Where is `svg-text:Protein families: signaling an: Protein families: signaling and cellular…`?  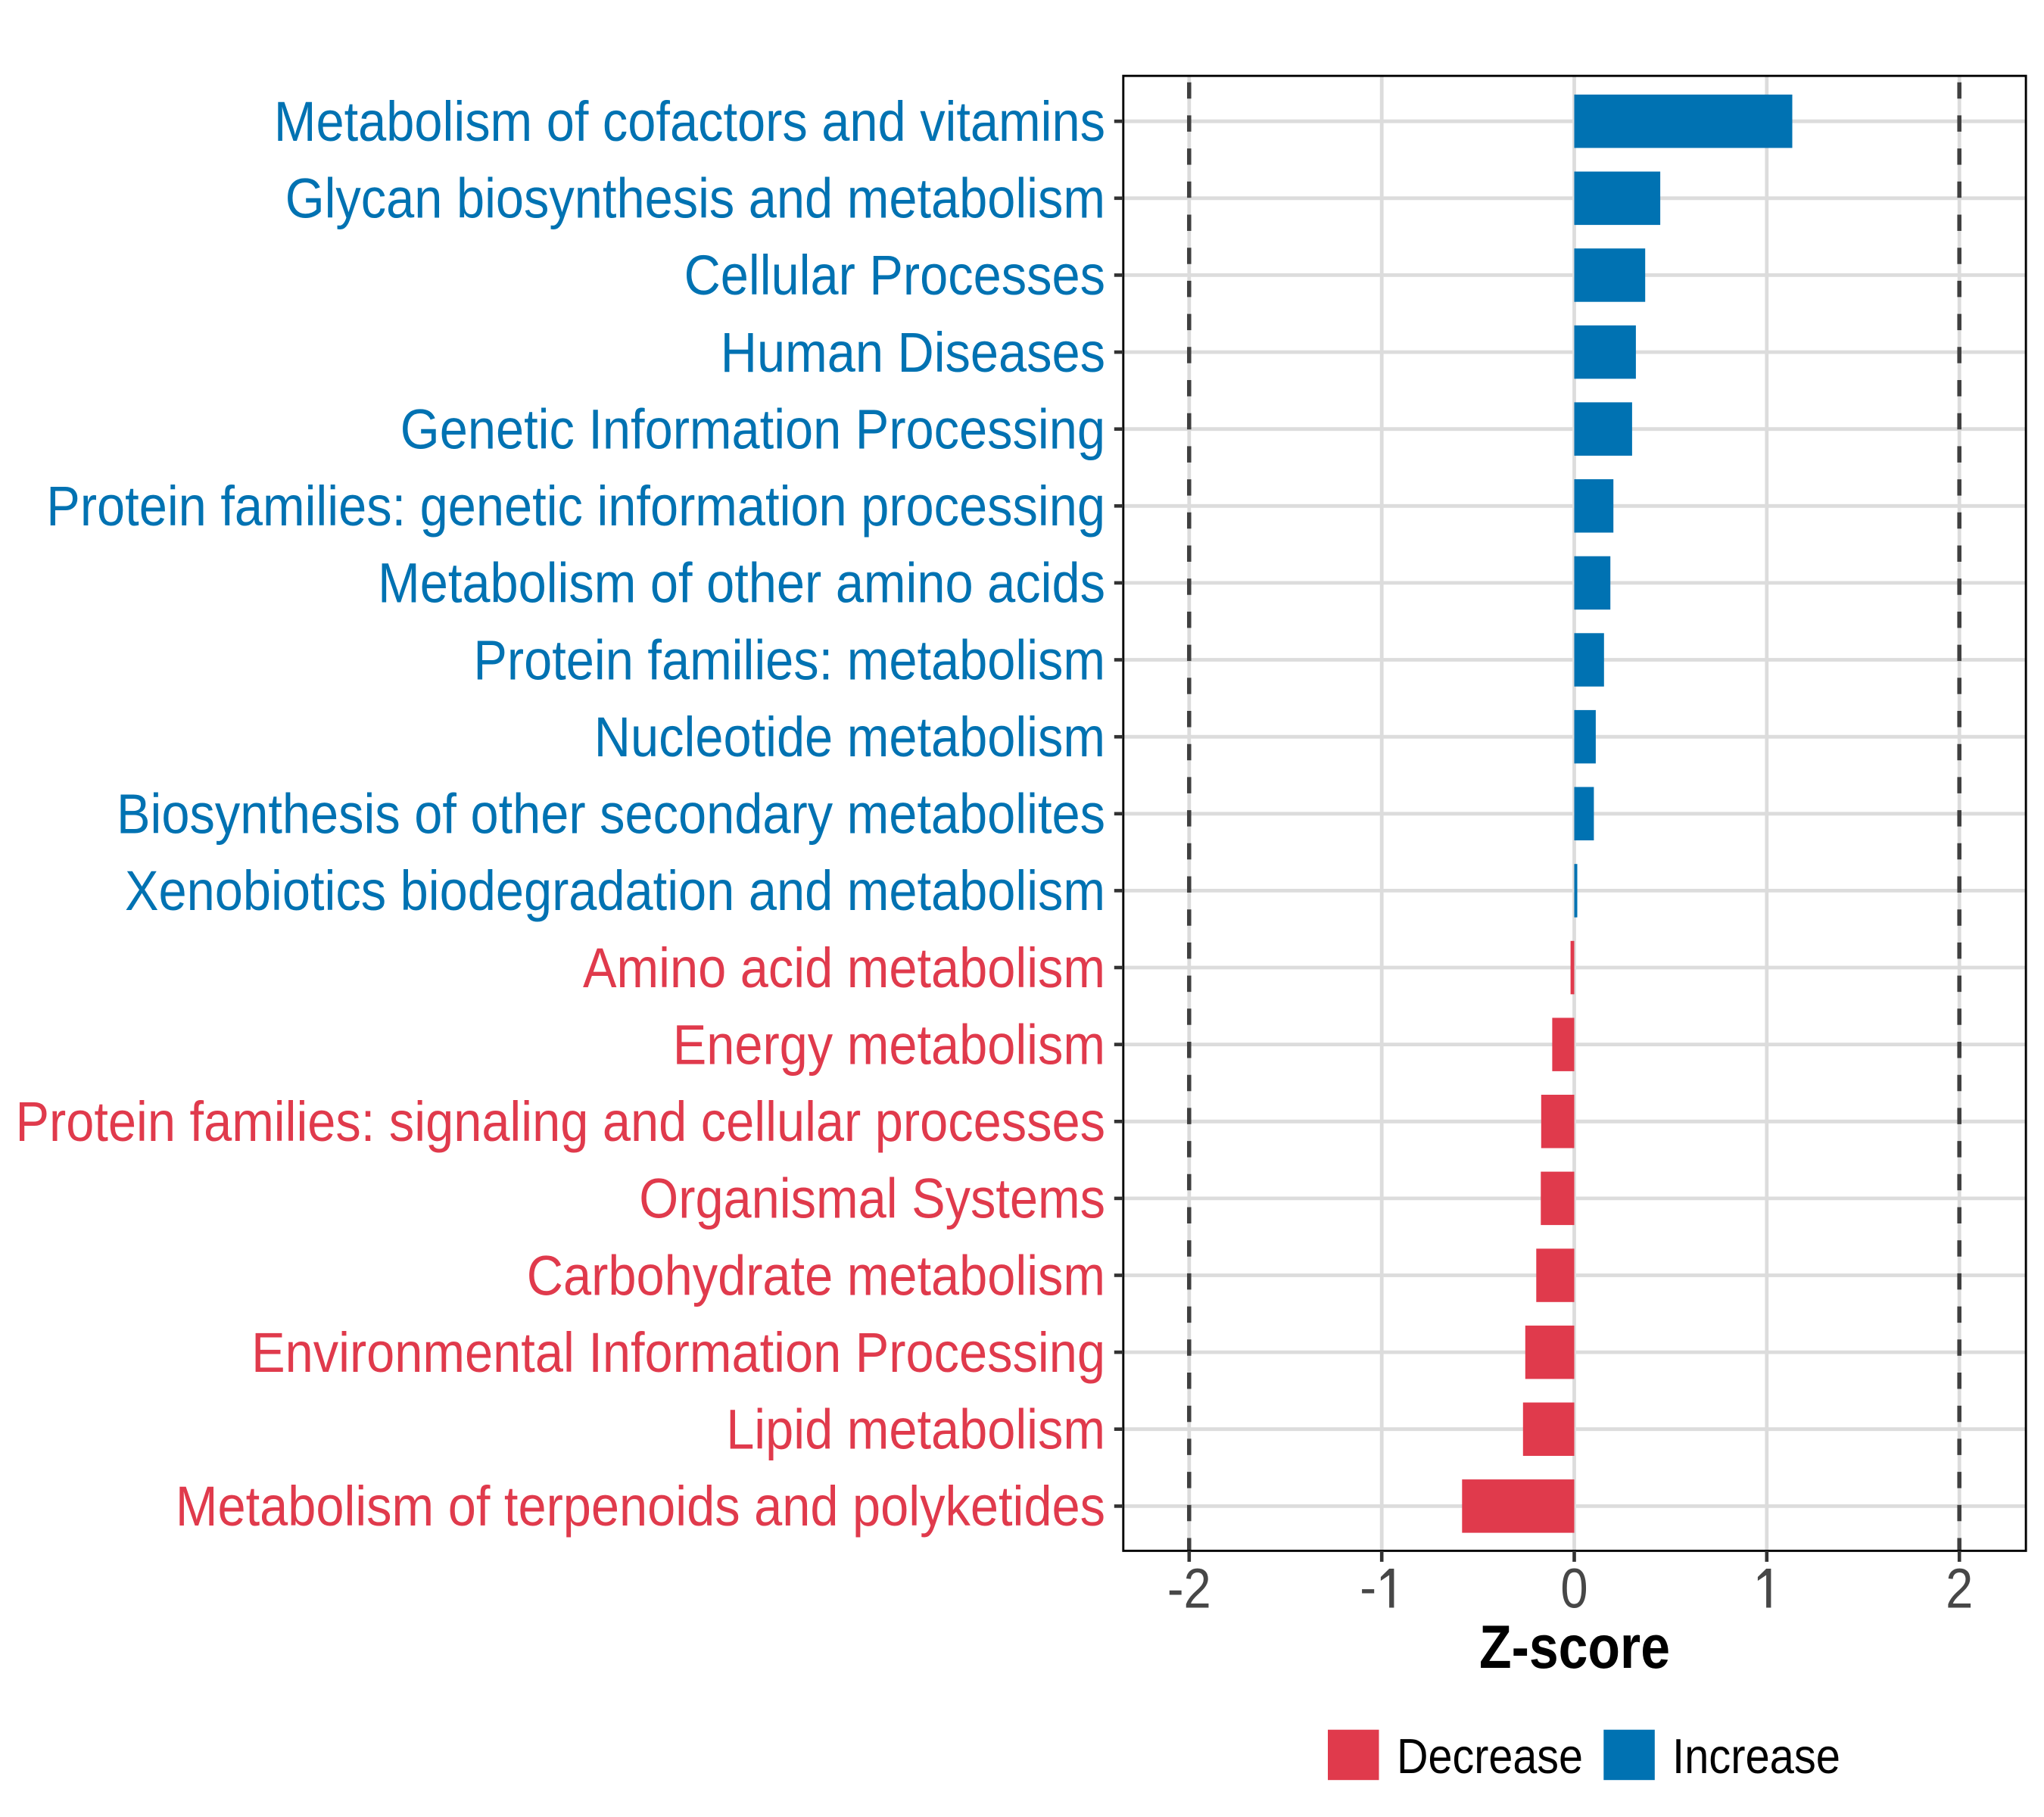
svg-text:Protein families: signaling an: Protein families: signaling and cellular… is located at coordinates (561, 1121).